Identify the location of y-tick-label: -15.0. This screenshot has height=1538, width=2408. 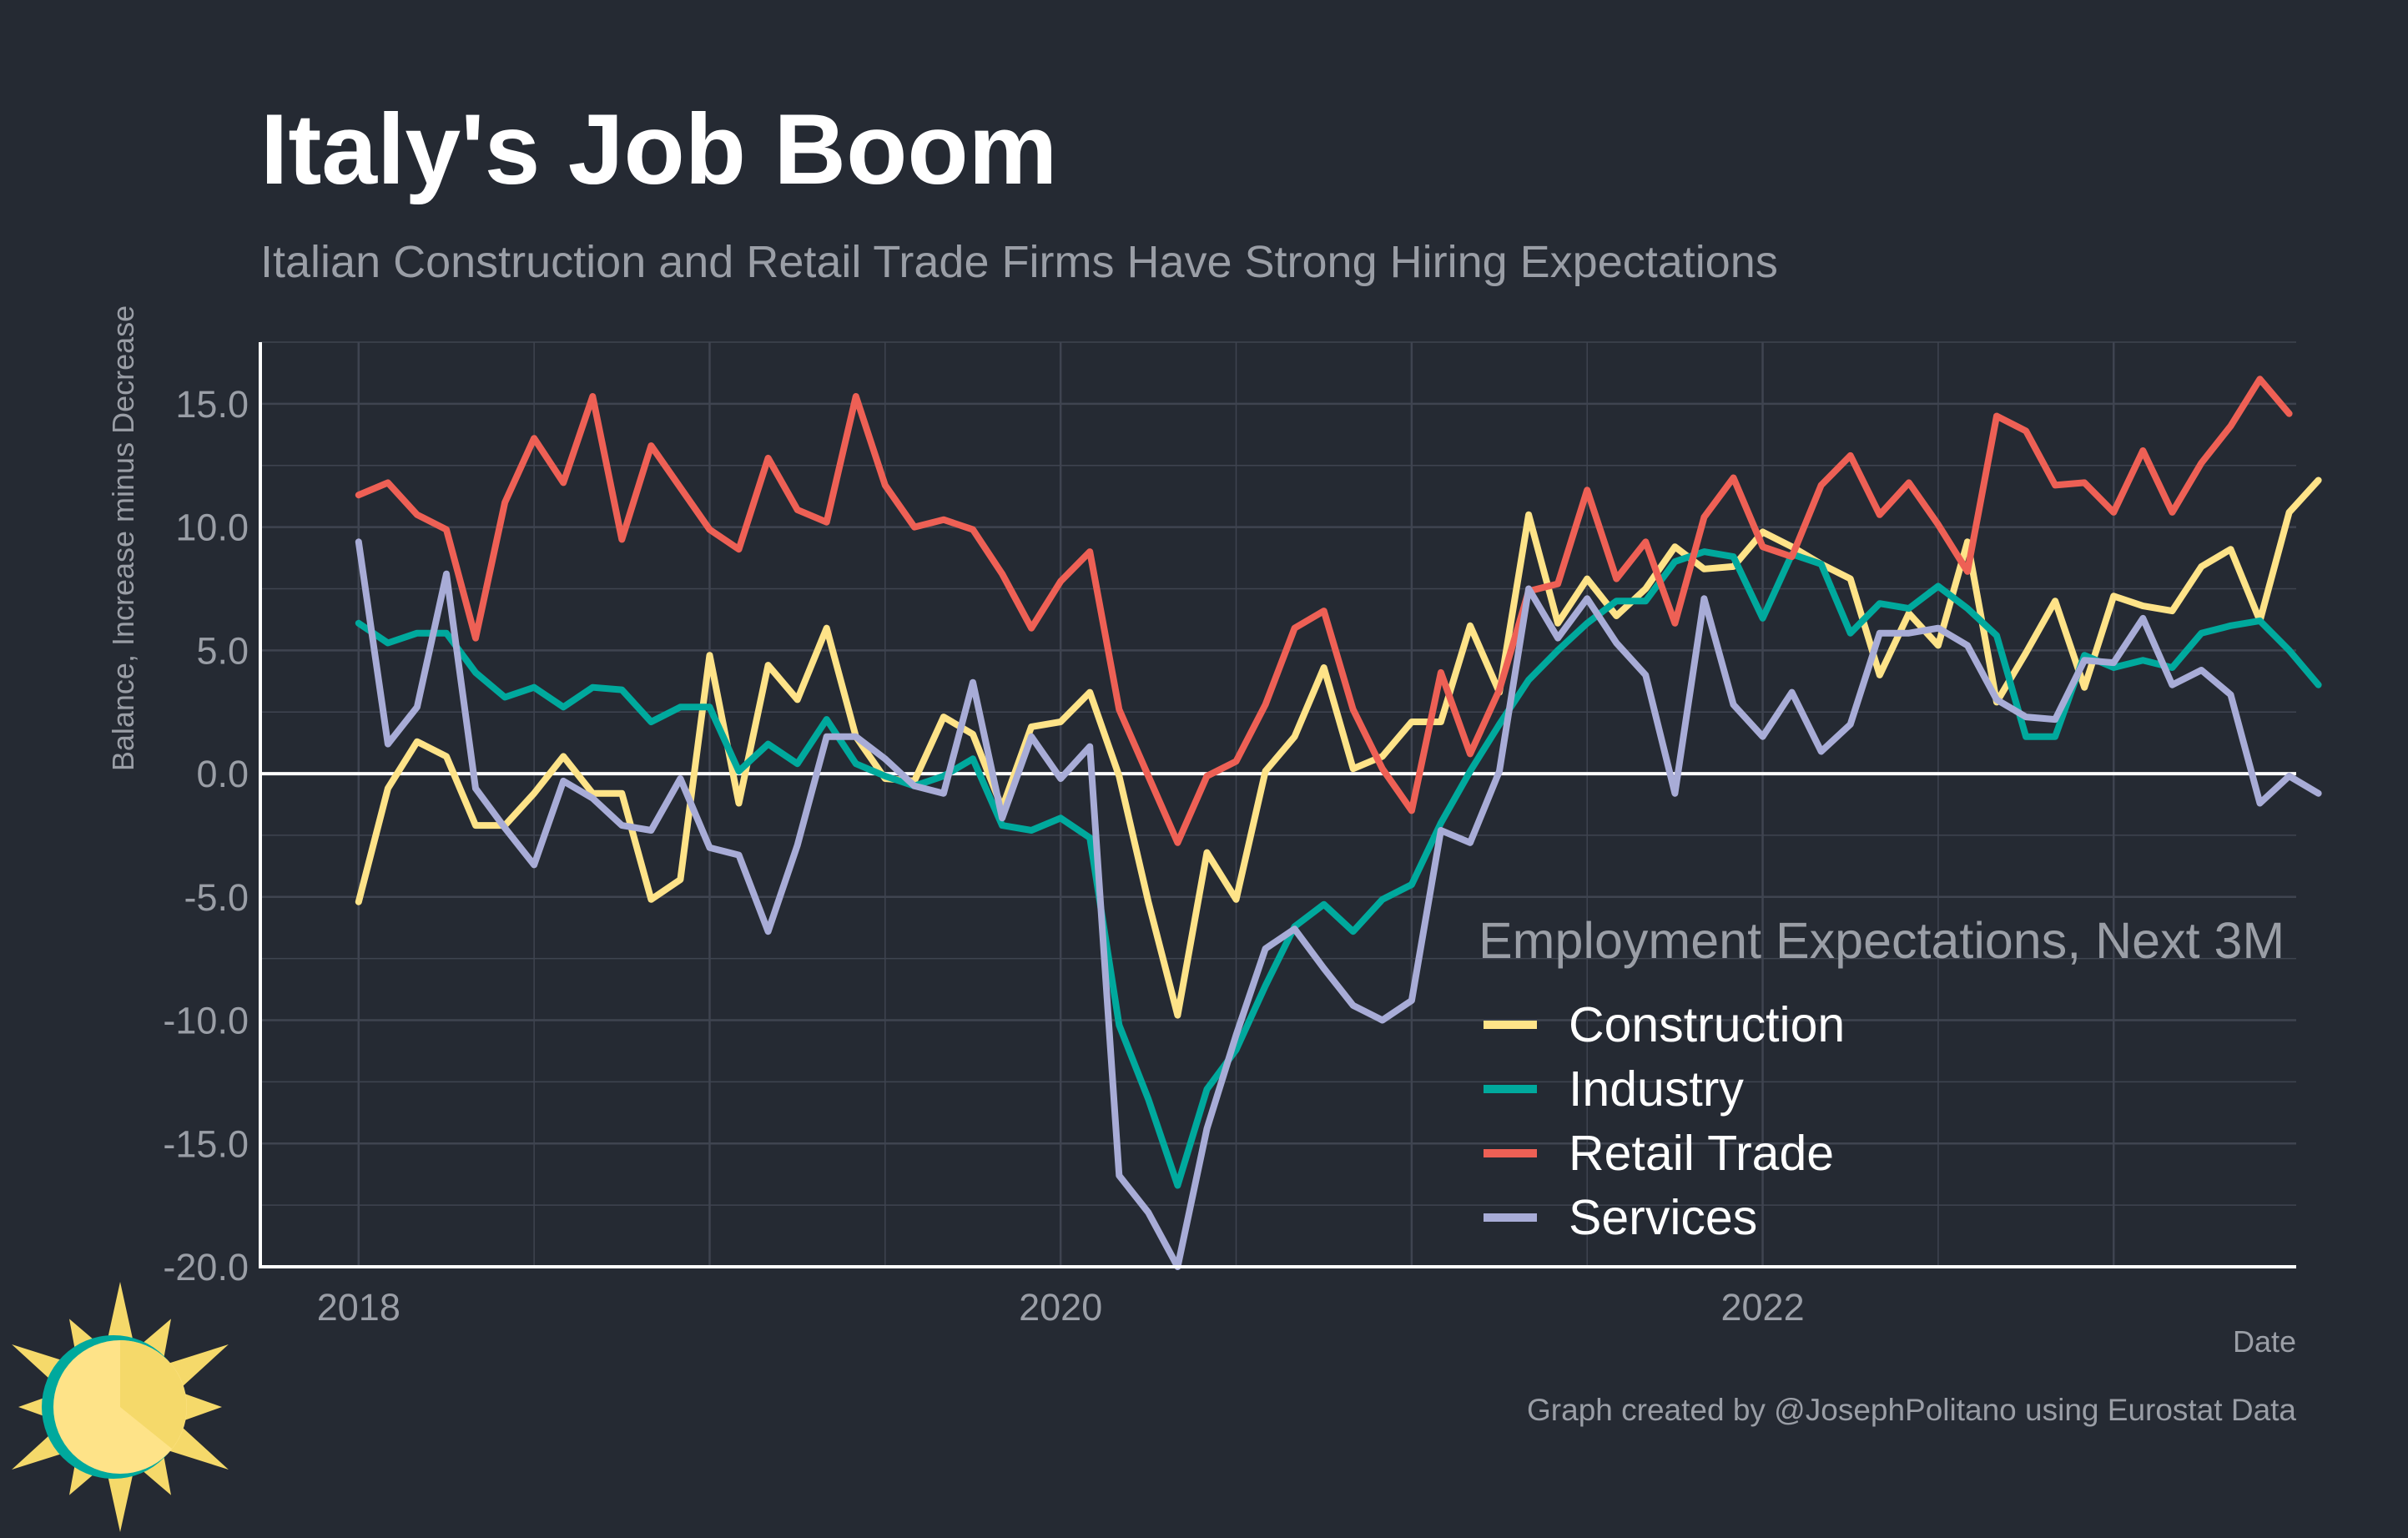
(206, 1143).